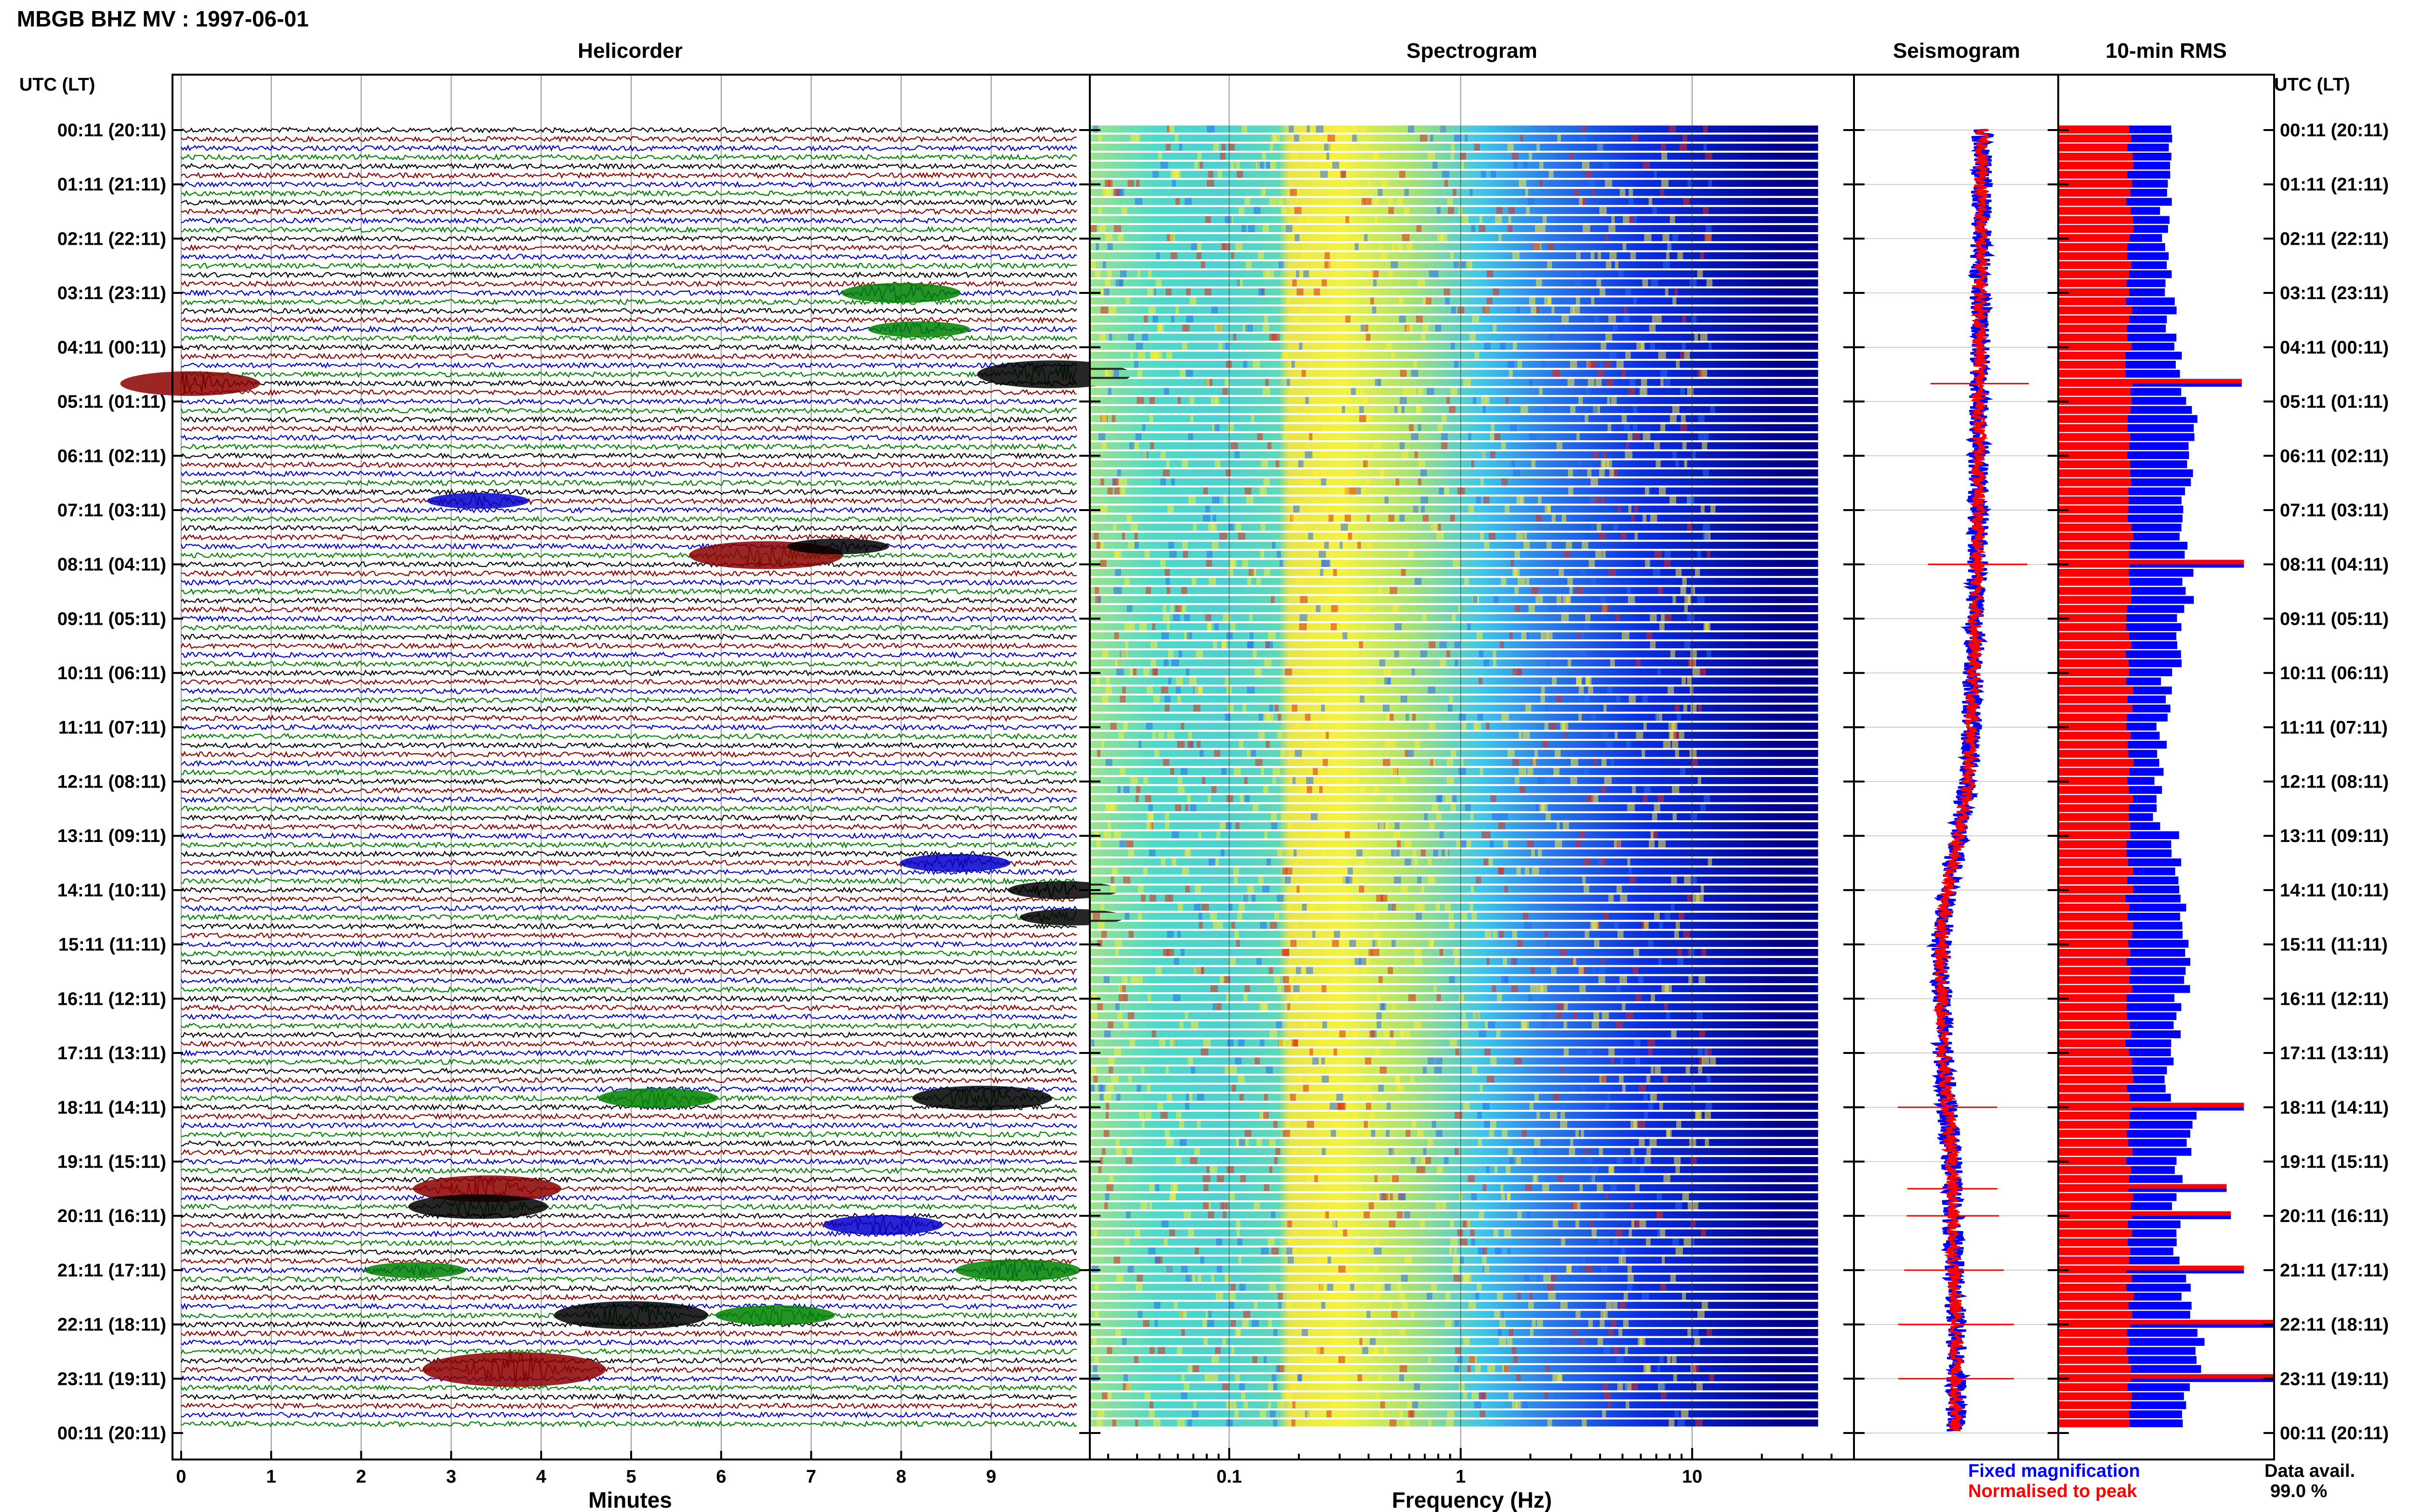 This screenshot has width=2409, height=1512. Describe the element at coordinates (2052, 1491) in the screenshot. I see `legend-normalised-label: Normalised to peak` at that location.